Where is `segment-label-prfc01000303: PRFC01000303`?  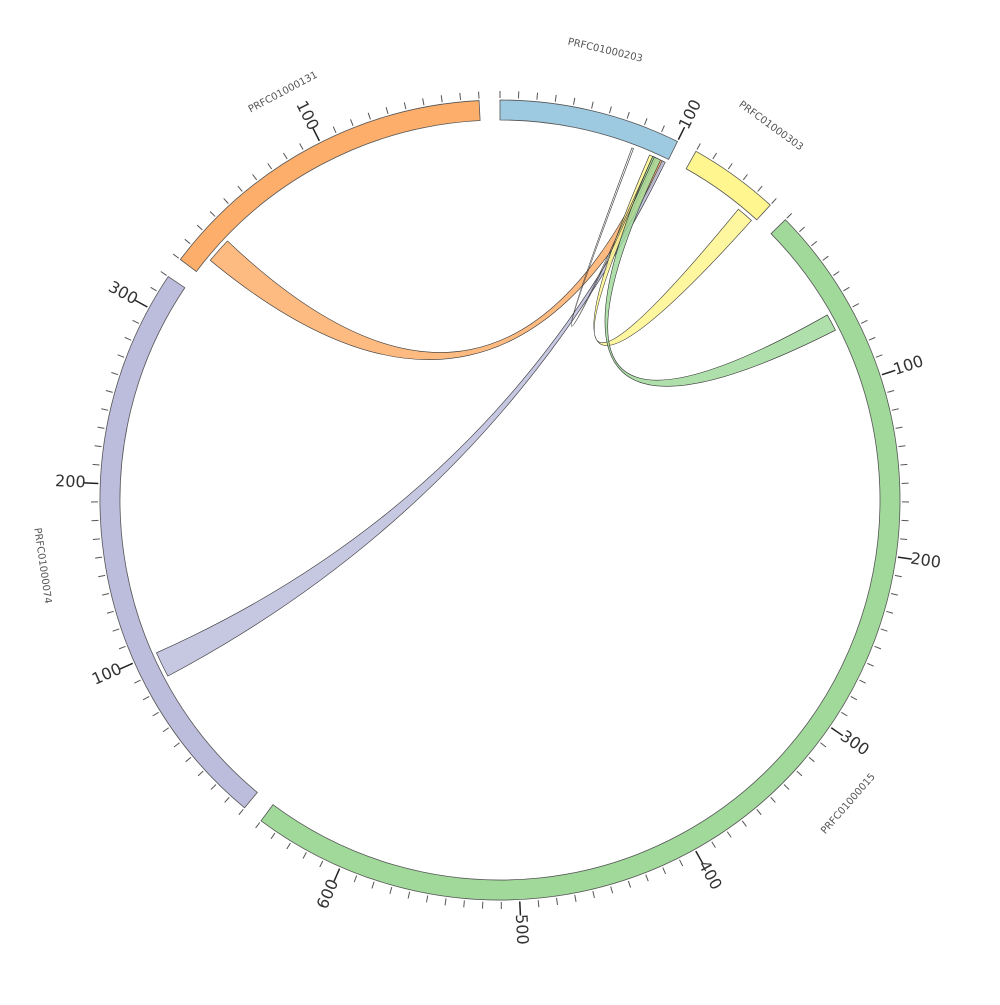
segment-label-prfc01000303: PRFC01000303 is located at coordinates (770, 126).